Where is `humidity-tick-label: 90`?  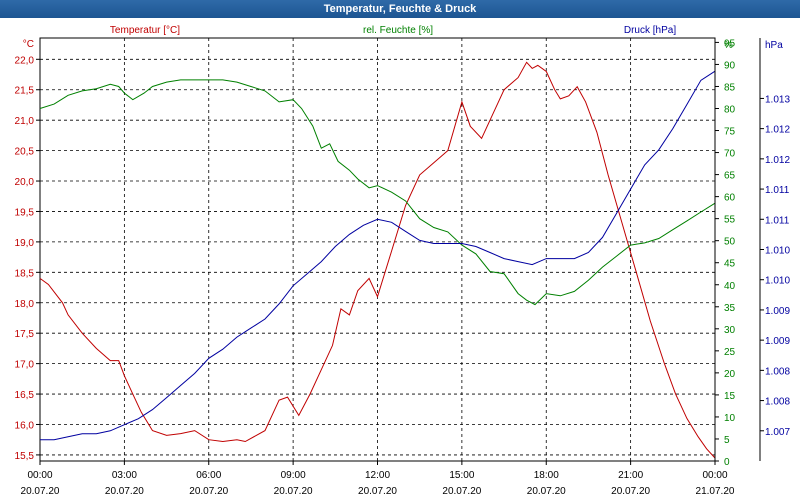
humidity-tick-label: 90 is located at coordinates (730, 65).